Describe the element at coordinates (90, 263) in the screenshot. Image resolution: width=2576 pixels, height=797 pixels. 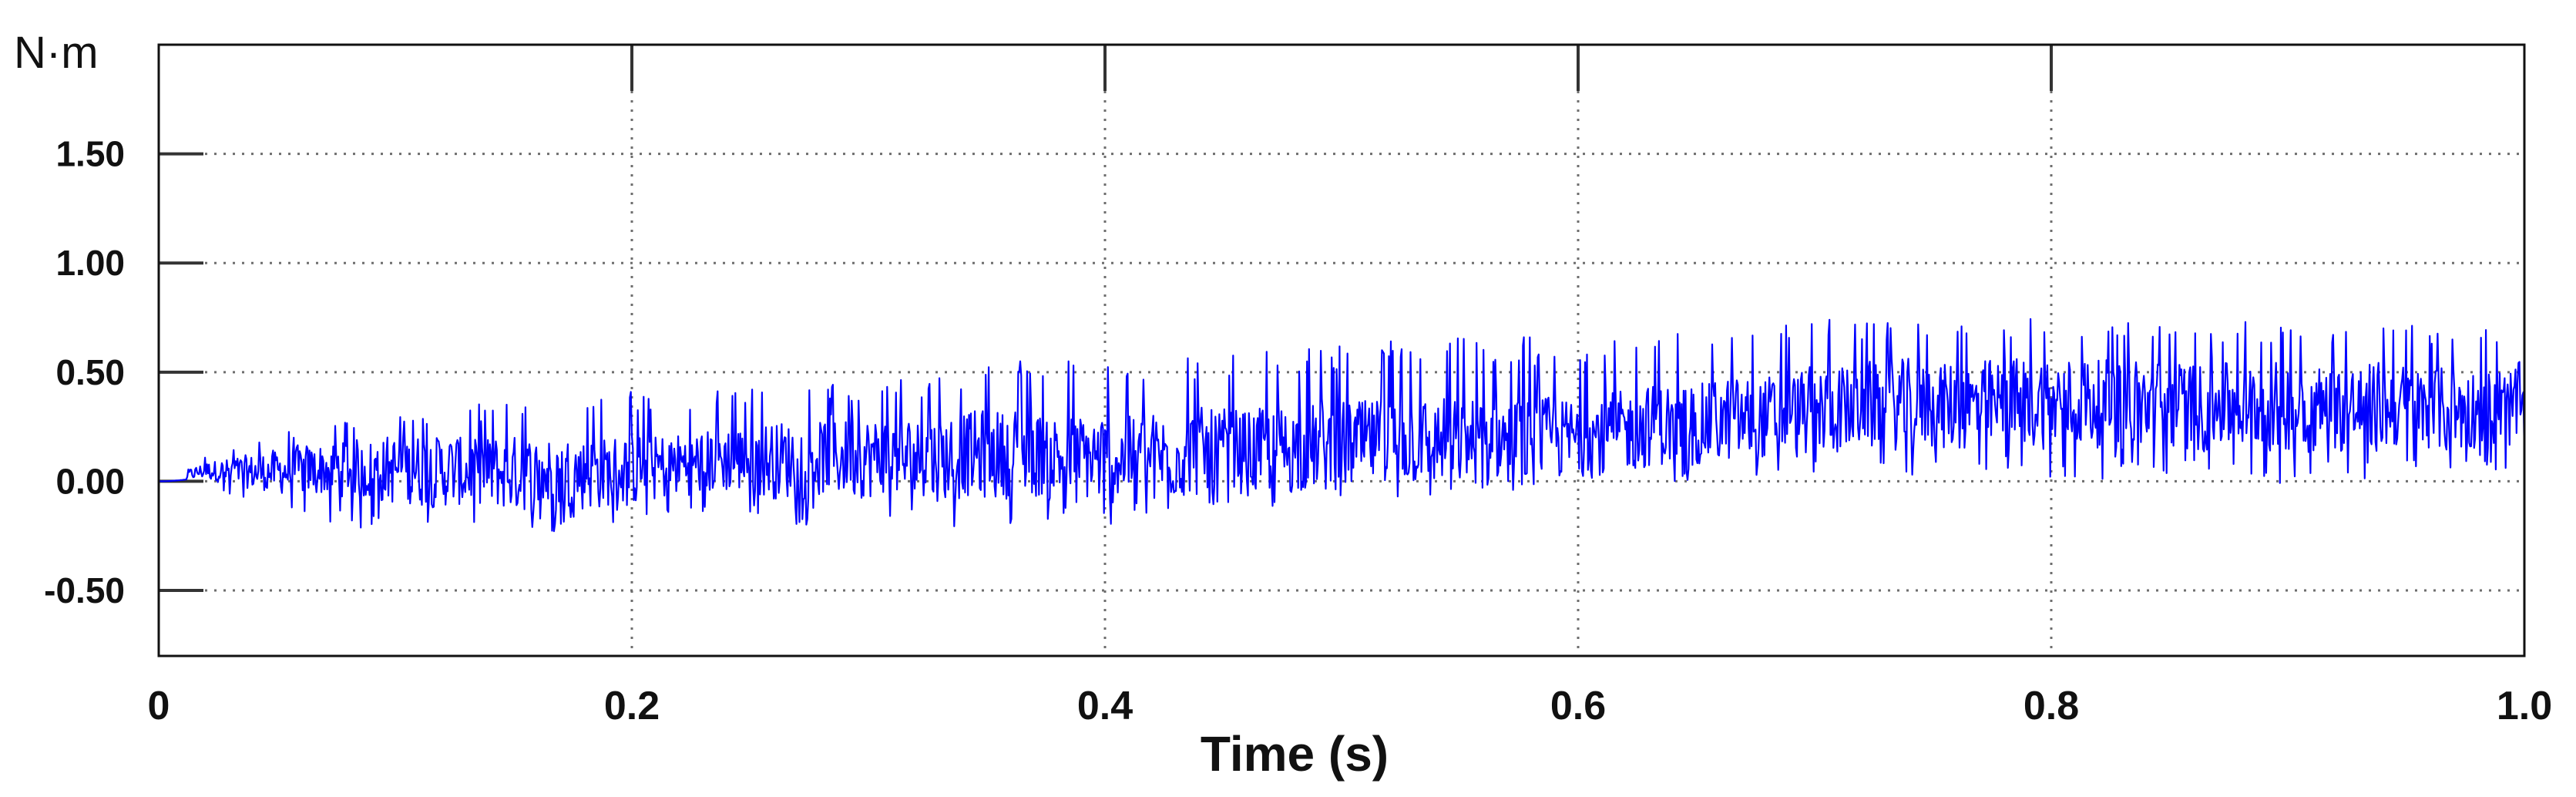
I see `y-tick-label: 1.00` at that location.